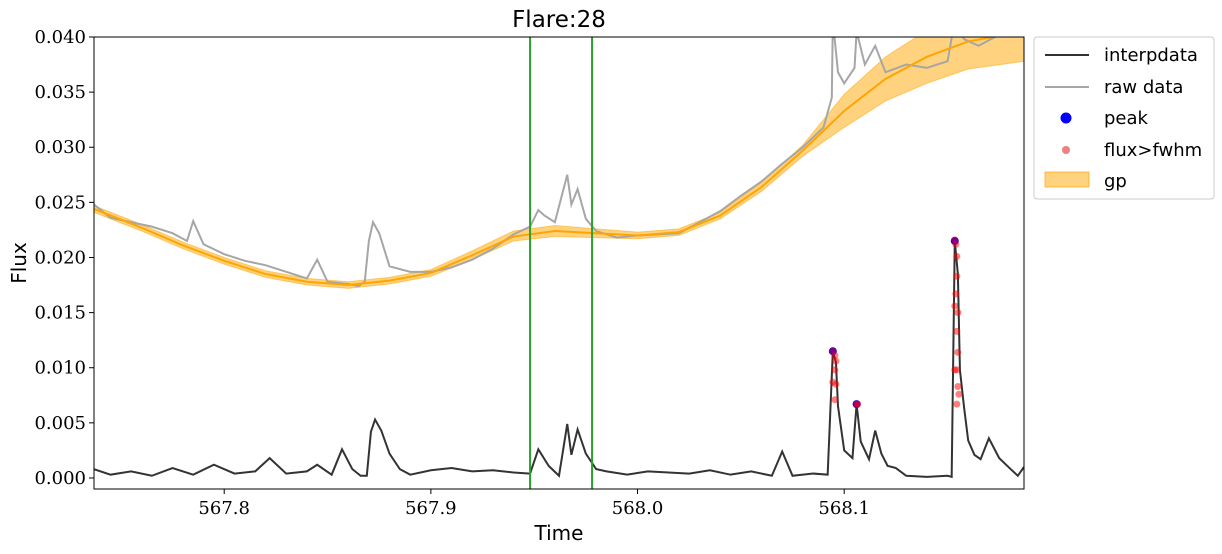  Describe the element at coordinates (60, 92) in the screenshot. I see `y-tick-label: 0.035` at that location.